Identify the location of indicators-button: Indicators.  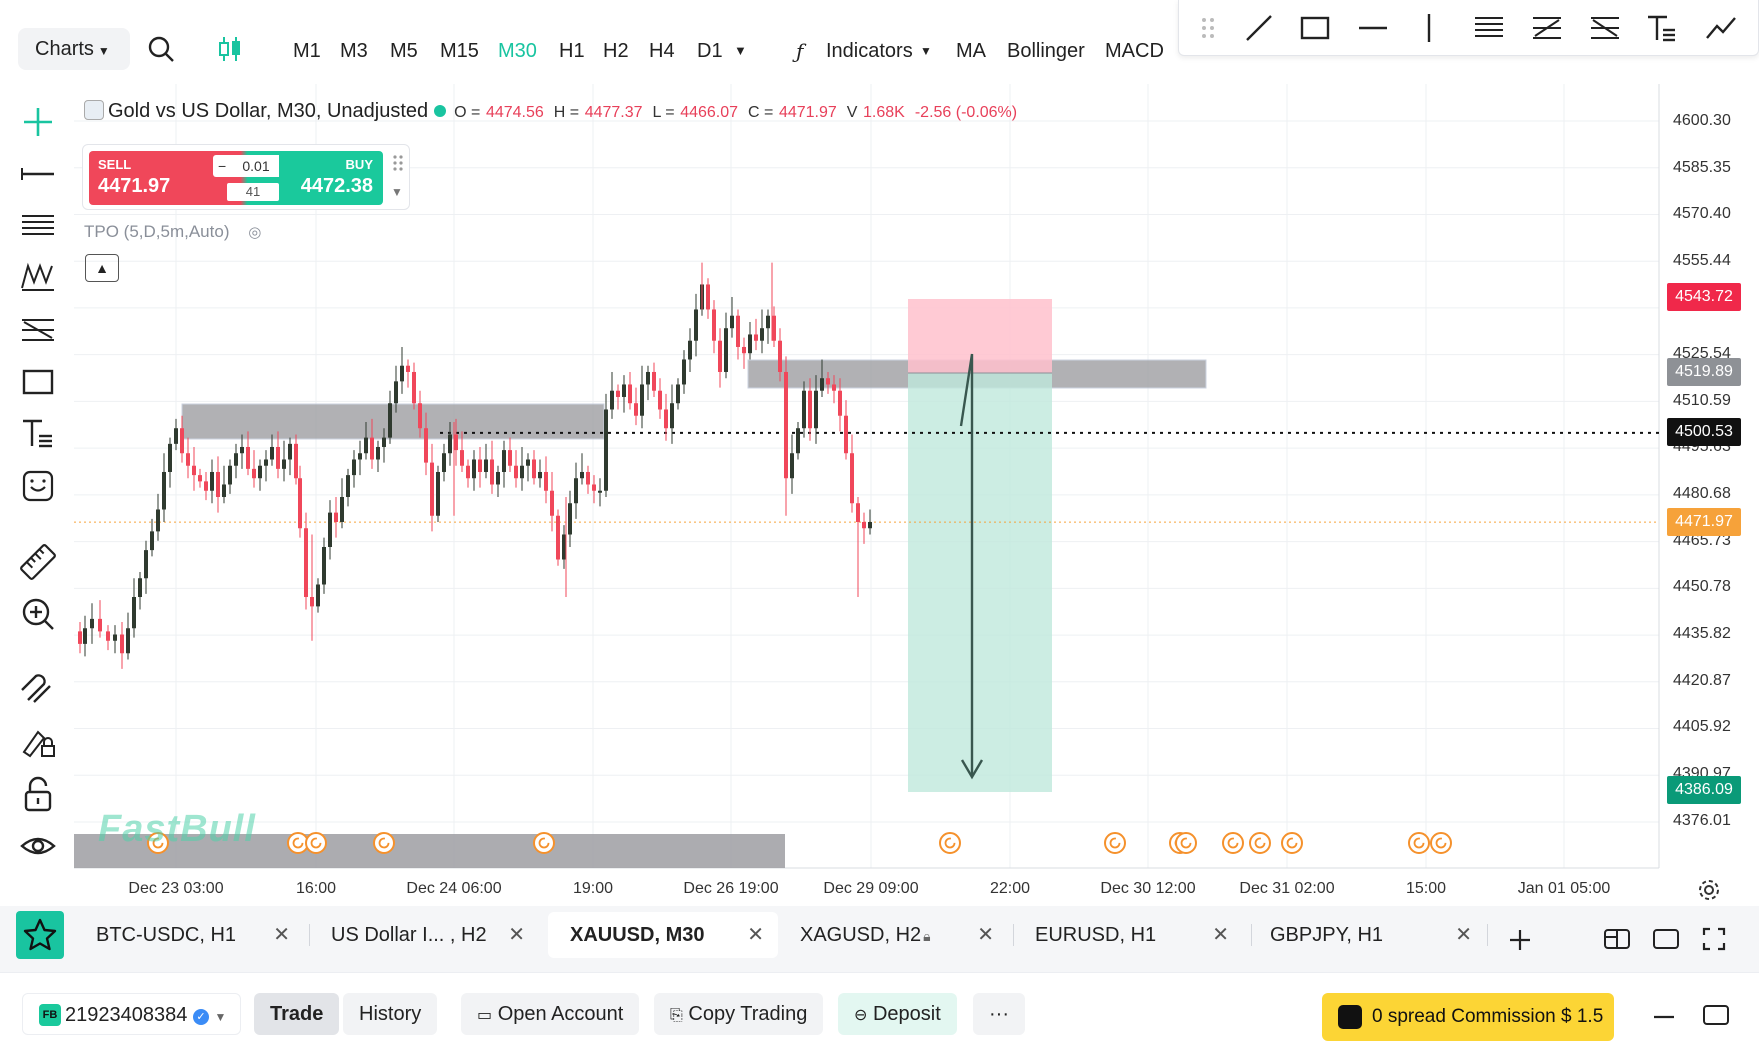
(869, 51).